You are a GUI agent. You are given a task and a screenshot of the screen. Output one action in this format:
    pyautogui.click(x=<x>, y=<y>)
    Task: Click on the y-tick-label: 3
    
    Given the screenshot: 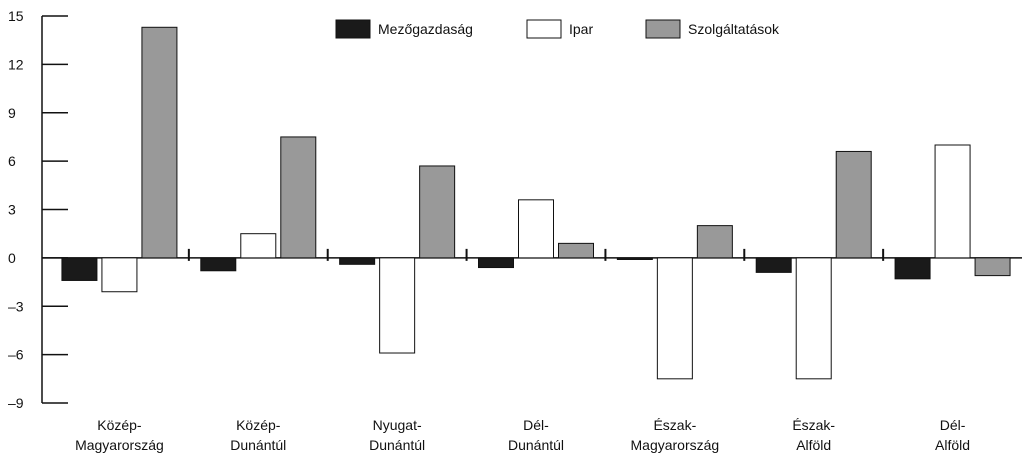 What is the action you would take?
    pyautogui.click(x=12, y=210)
    